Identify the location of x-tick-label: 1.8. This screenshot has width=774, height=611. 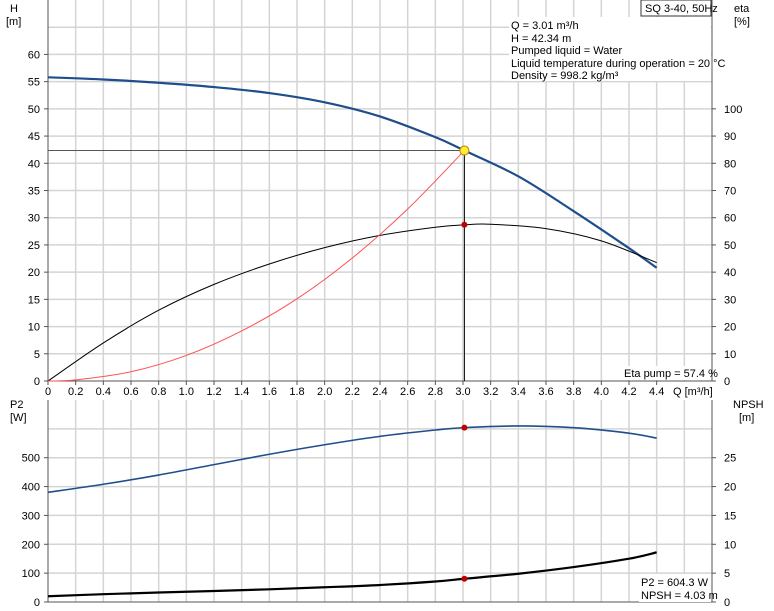
(296, 392).